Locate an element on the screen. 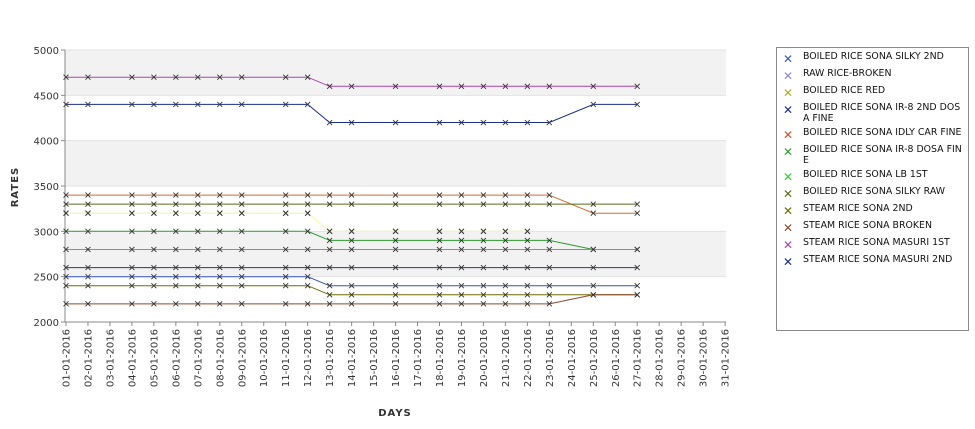 The width and height of the screenshot is (975, 429). x-tick-label: 18-01-2016 is located at coordinates (440, 358).